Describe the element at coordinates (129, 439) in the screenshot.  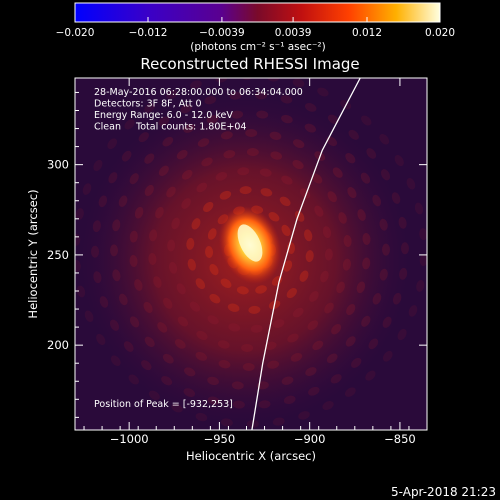
I see `x-tick-label: −1000` at that location.